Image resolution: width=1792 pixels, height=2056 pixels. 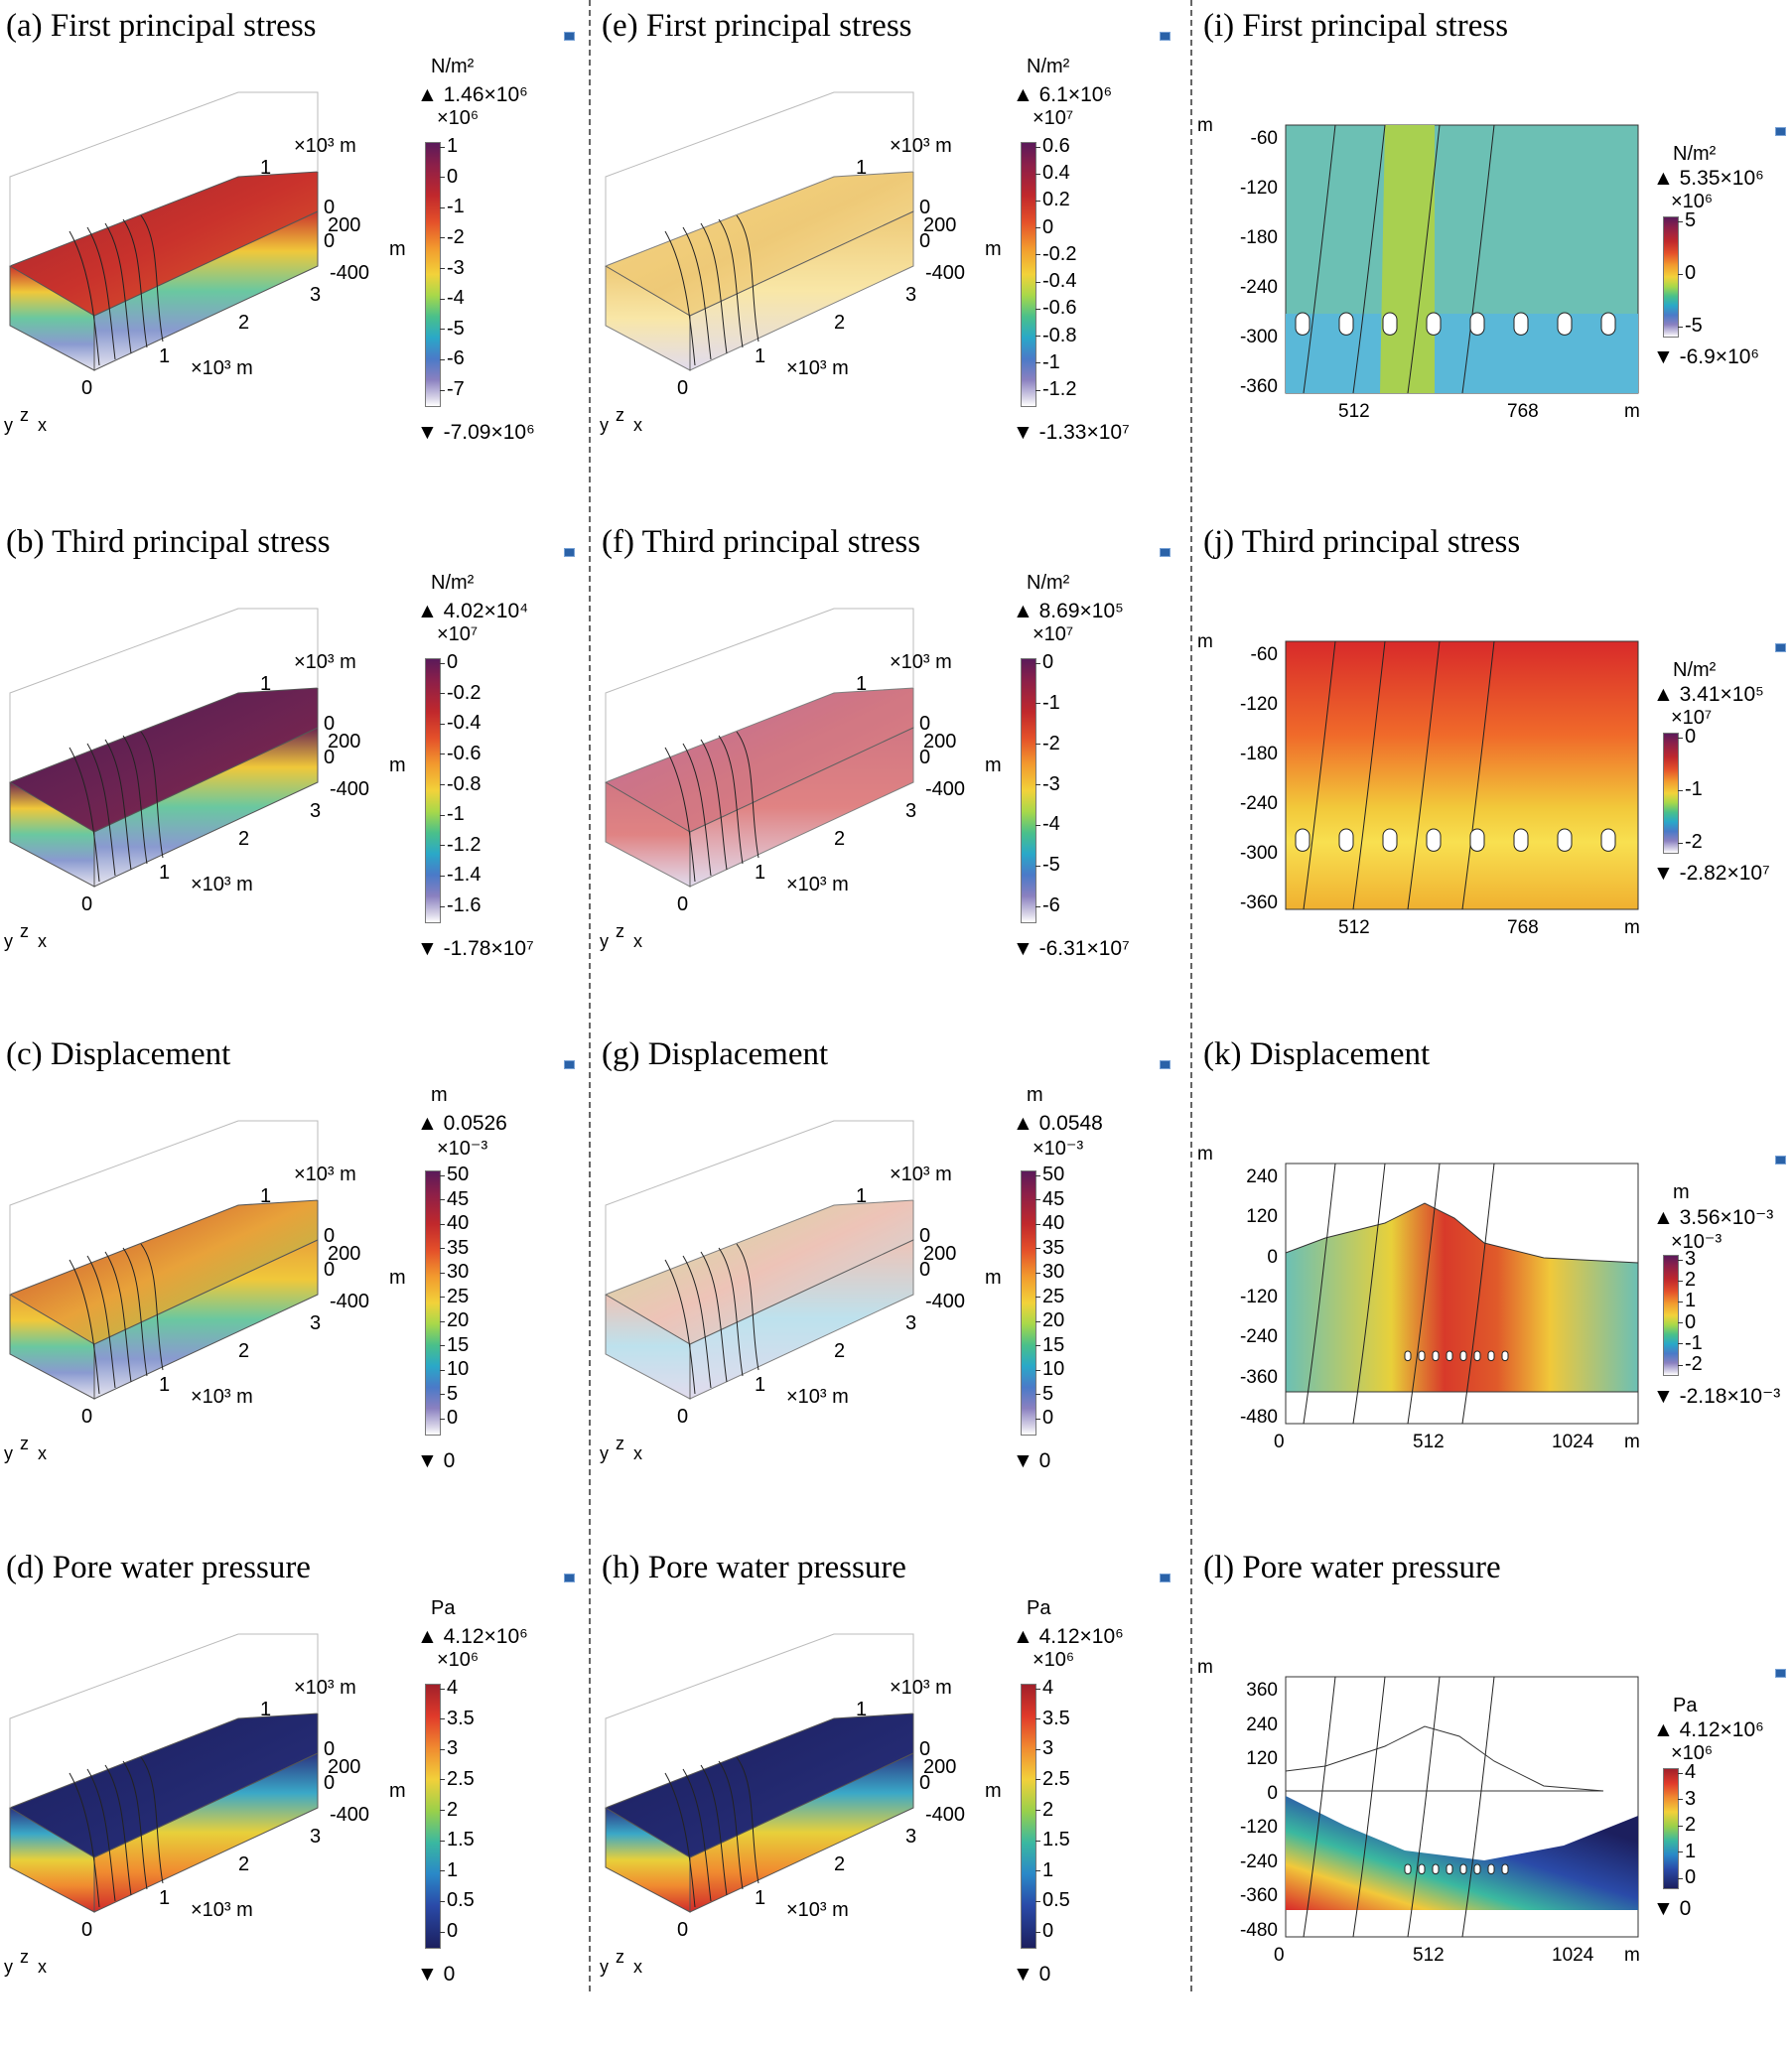 I want to click on y-tick: 0, so click(x=330, y=1236).